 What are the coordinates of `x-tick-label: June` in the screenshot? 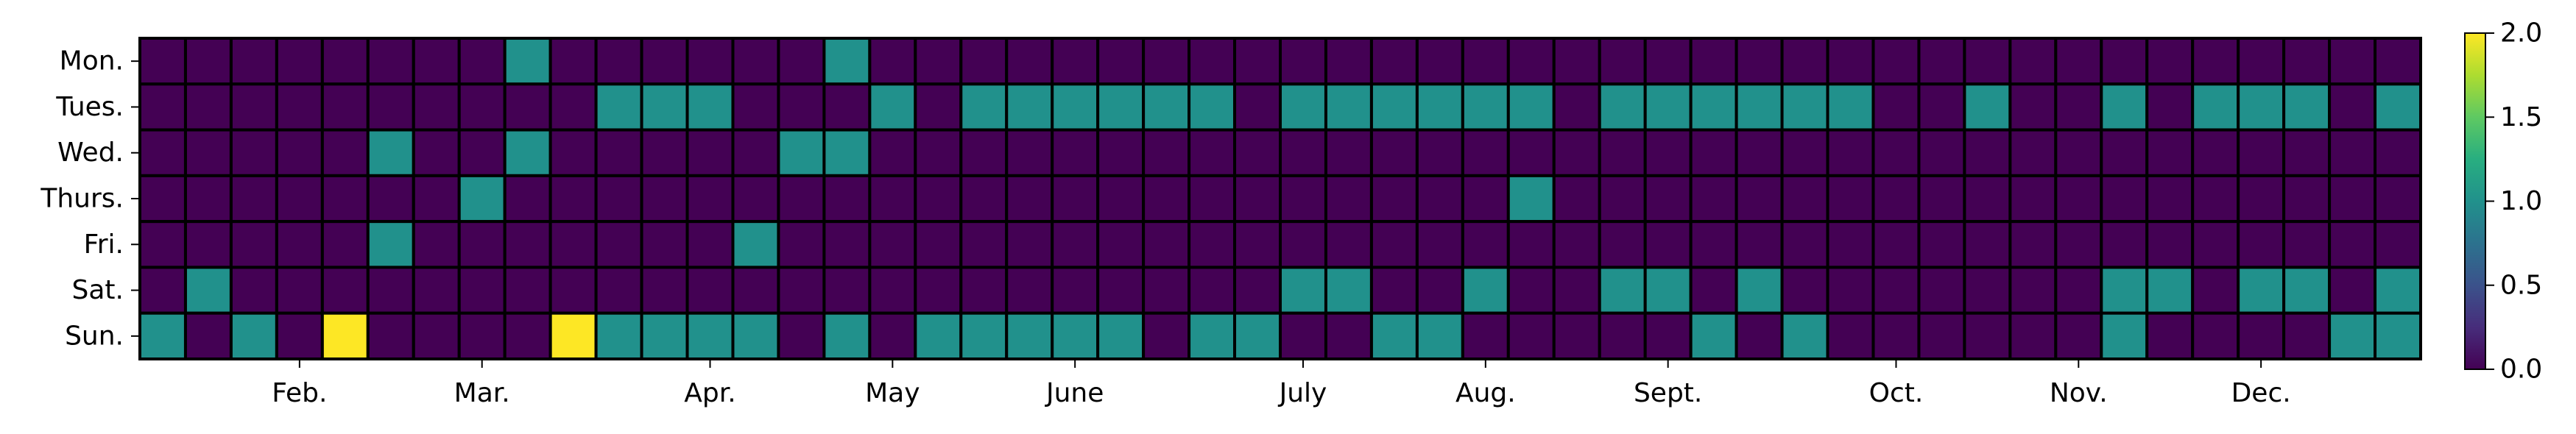 It's located at (1074, 393).